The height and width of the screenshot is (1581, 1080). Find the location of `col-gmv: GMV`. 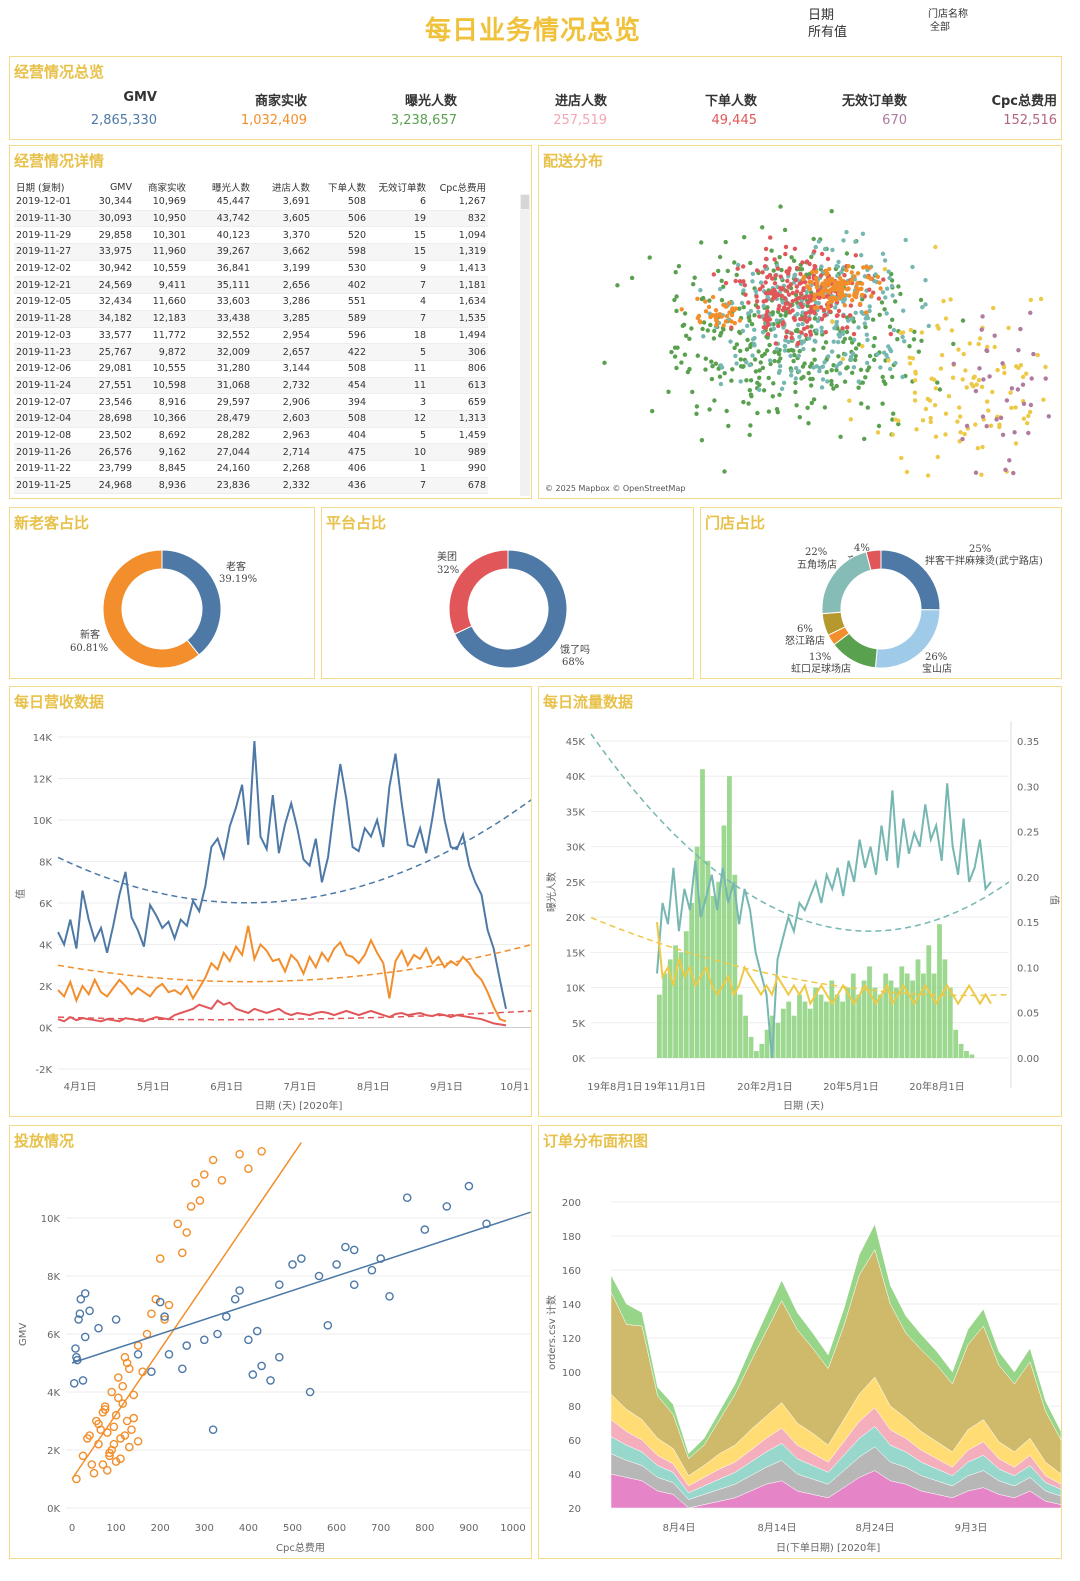

col-gmv: GMV is located at coordinates (120, 187).